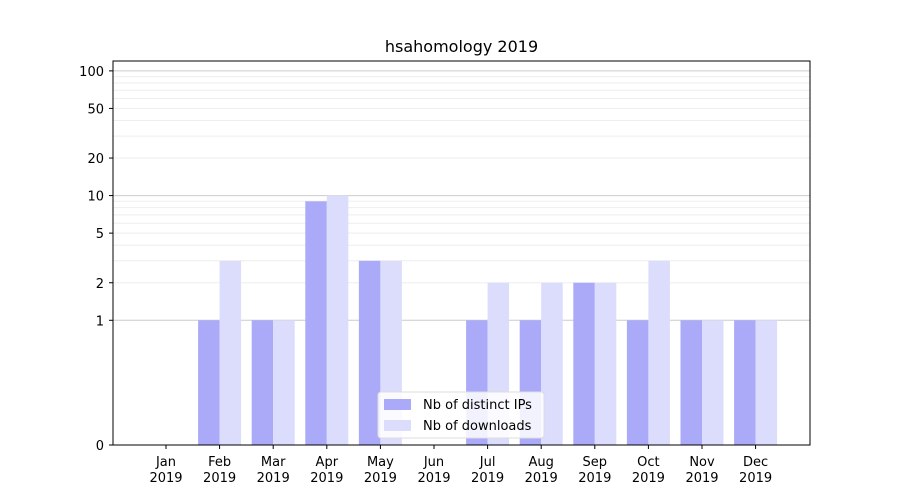 The image size is (900, 500). Describe the element at coordinates (95, 109) in the screenshot. I see `y-tick-label: 50` at that location.